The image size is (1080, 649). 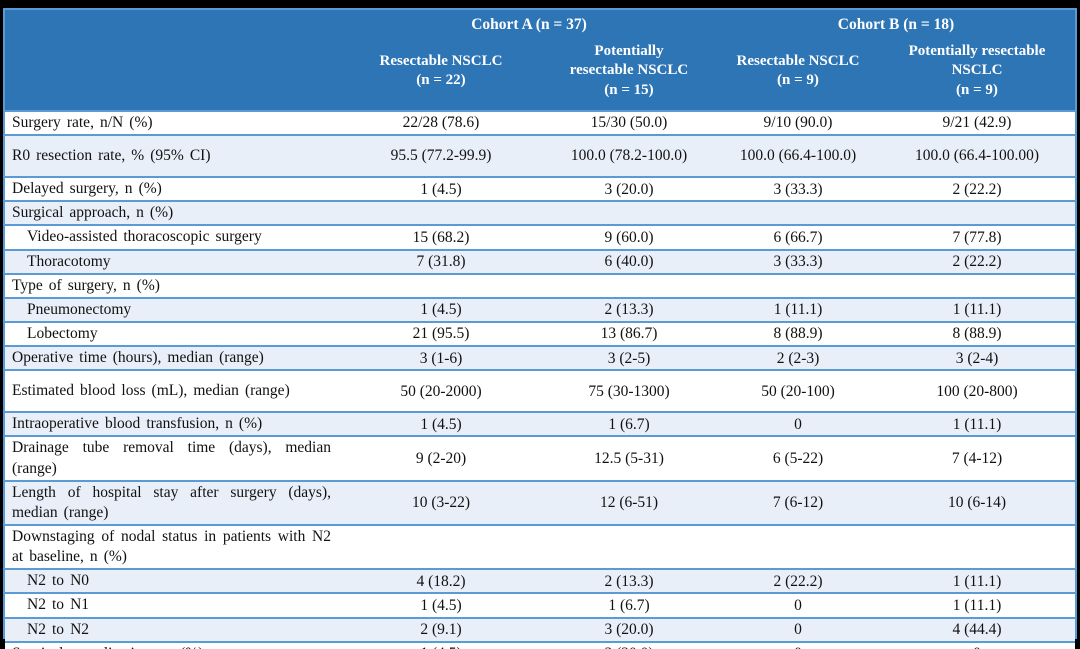 What do you see at coordinates (798, 391) in the screenshot?
I see `value-cell: 50 (20-100)` at bounding box center [798, 391].